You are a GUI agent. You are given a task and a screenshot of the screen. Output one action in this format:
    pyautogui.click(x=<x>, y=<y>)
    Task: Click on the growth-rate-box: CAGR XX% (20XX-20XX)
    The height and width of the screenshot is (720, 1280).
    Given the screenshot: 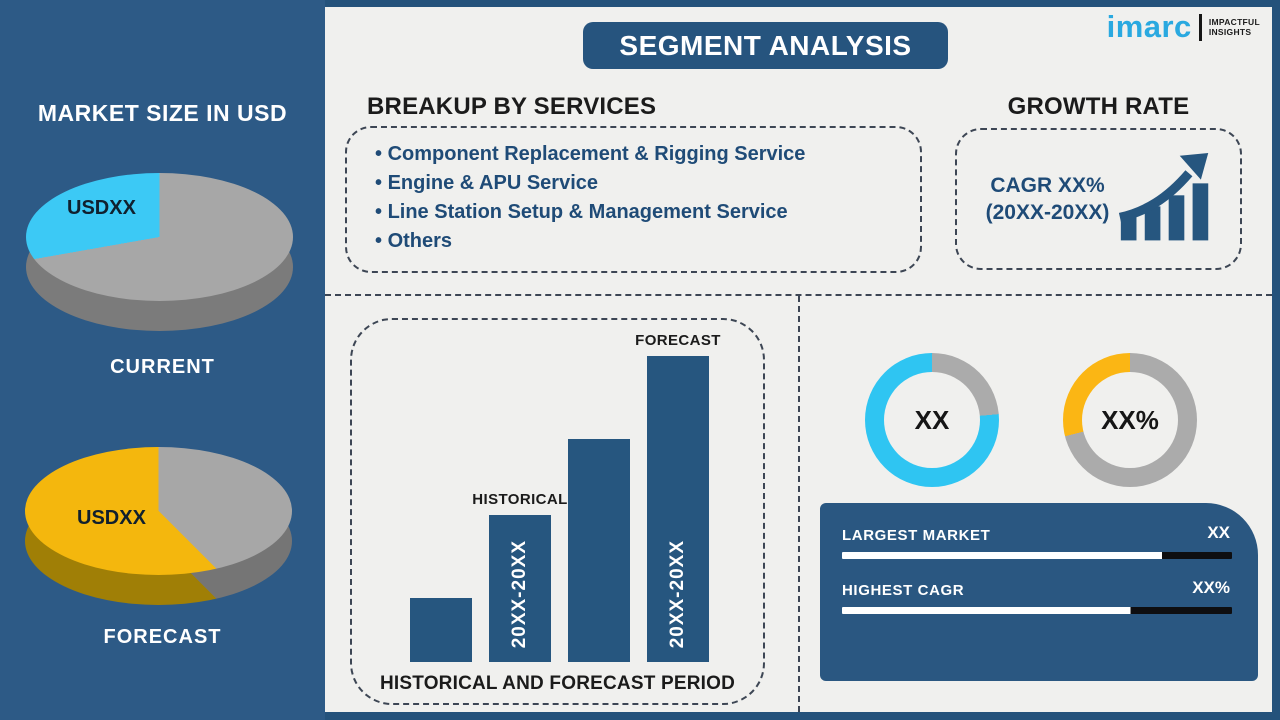 What is the action you would take?
    pyautogui.click(x=1098, y=199)
    